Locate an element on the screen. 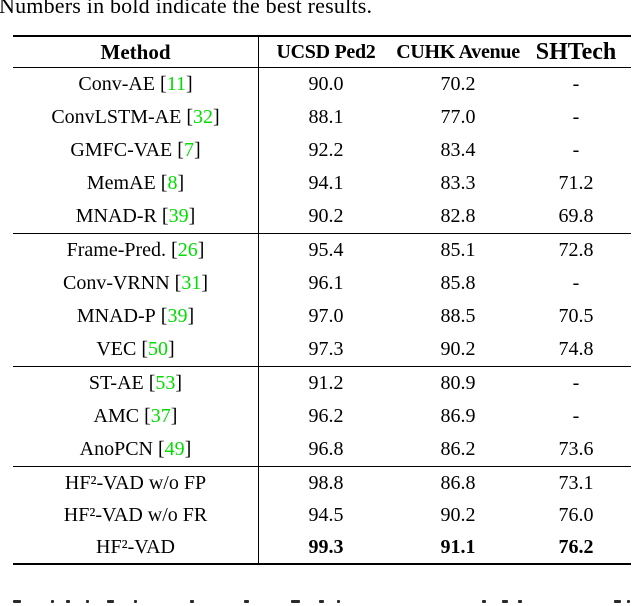 This screenshot has height=606, width=634. table-row: MemAE [8] 94.1 83.3 71.2 is located at coordinates (322, 183).